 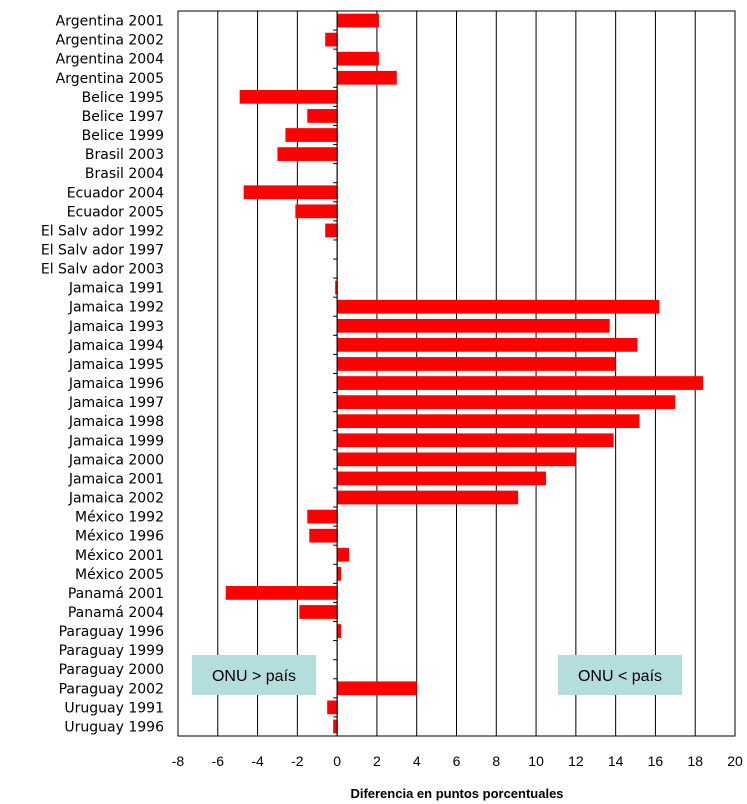 I want to click on annotations: ONU > país ONU < país, so click(x=437, y=675).